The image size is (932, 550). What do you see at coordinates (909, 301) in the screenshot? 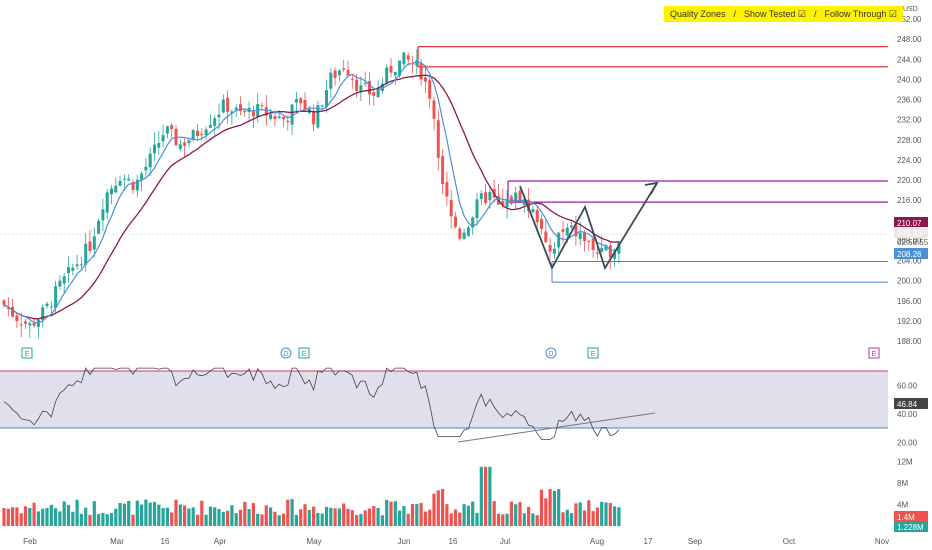
I see `price-tick-label: 196.00` at bounding box center [909, 301].